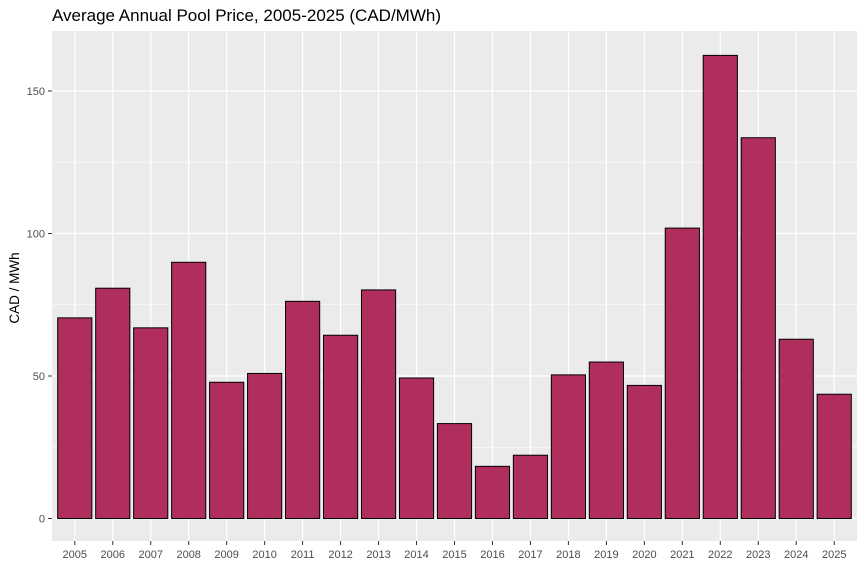 This screenshot has height=568, width=863. Describe the element at coordinates (416, 555) in the screenshot. I see `x-tick-label: 2014` at that location.